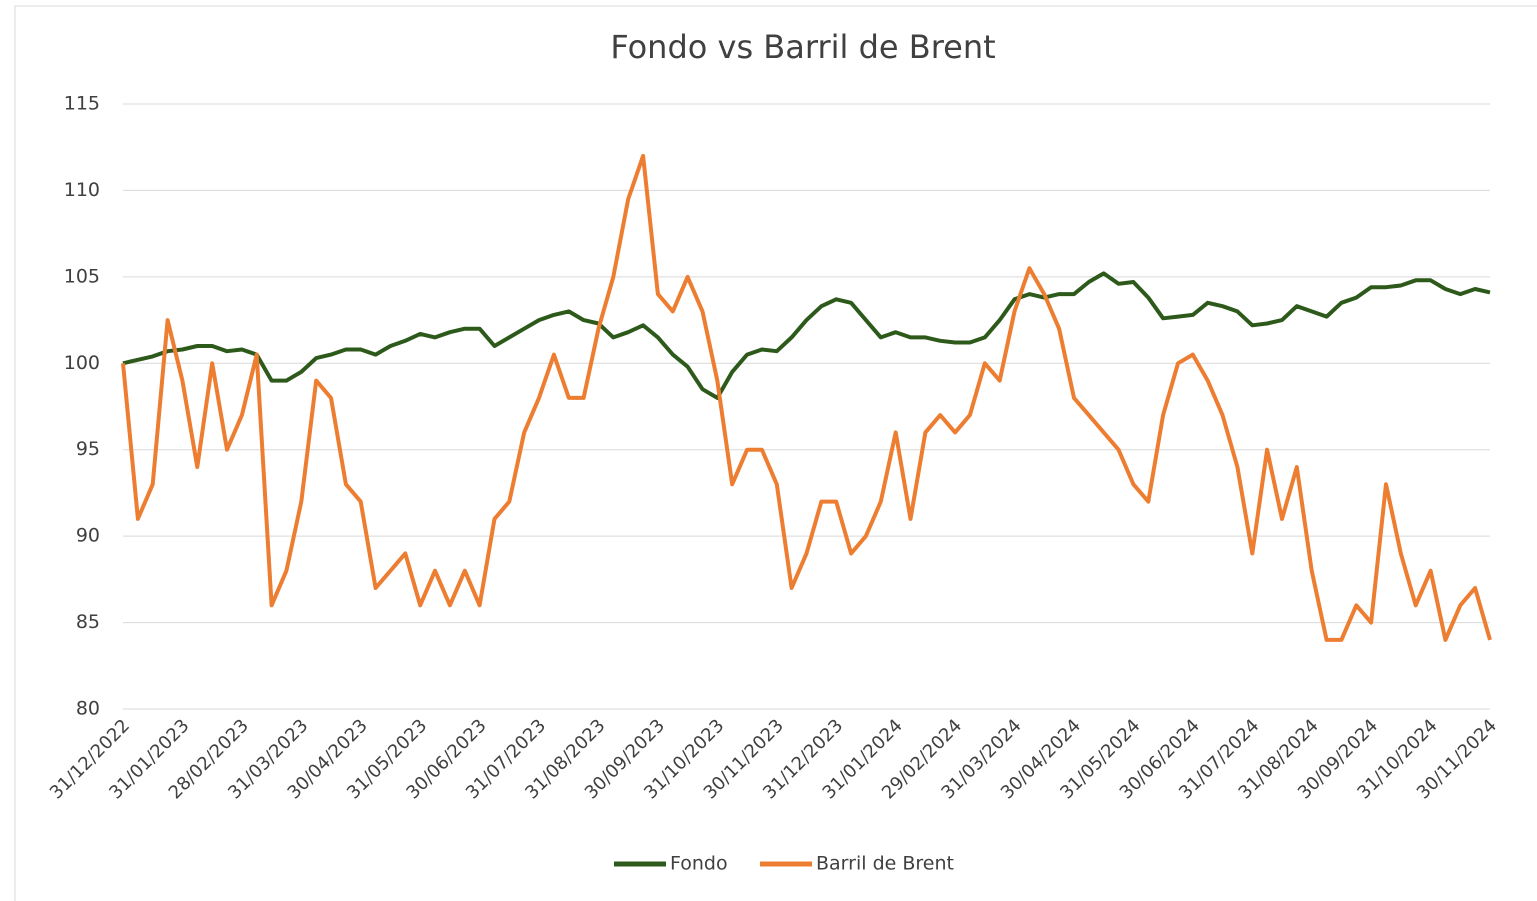 The image size is (1537, 901). Describe the element at coordinates (88, 709) in the screenshot. I see `y-tick-label: 80` at that location.